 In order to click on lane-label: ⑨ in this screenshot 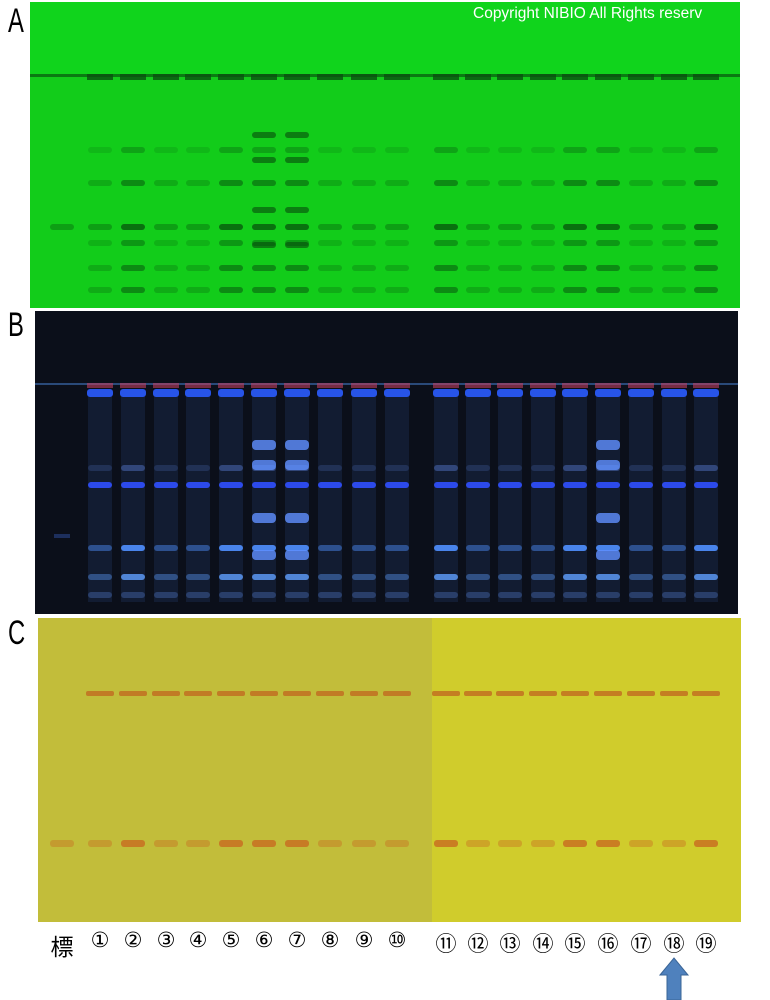, I will do `click(364, 940)`.